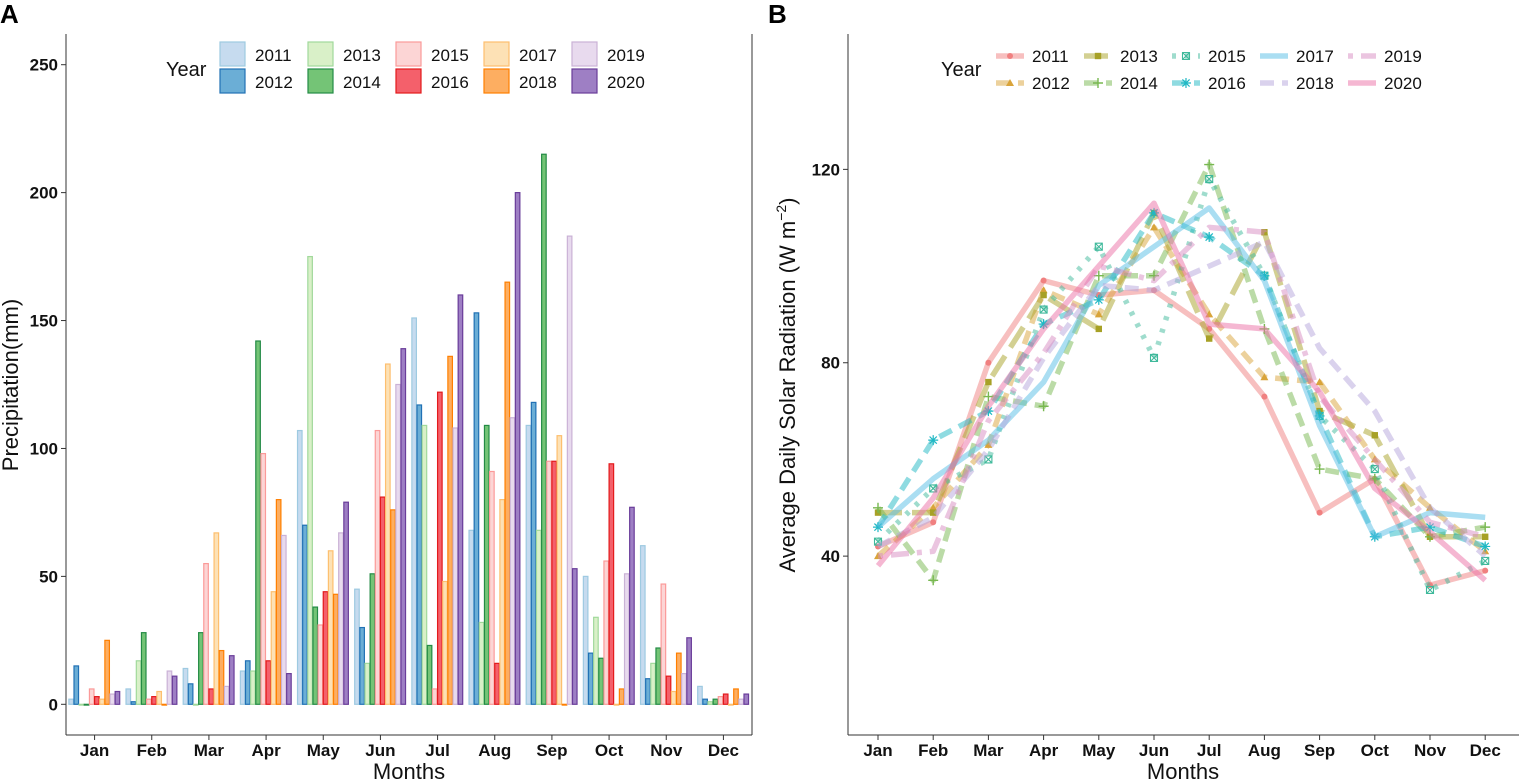 The image size is (1519, 781). I want to click on panel-a-y-tick-label: 150, so click(44, 321).